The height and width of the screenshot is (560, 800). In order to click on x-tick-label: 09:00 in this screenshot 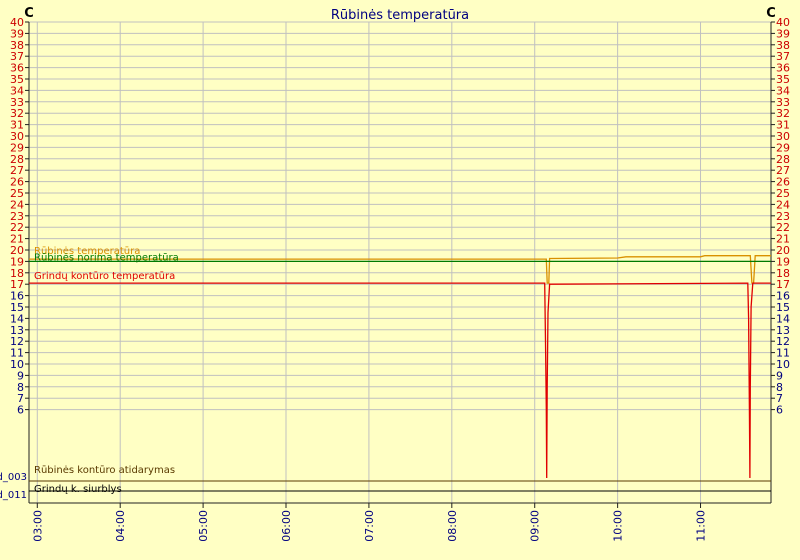, I will do `click(535, 526)`.